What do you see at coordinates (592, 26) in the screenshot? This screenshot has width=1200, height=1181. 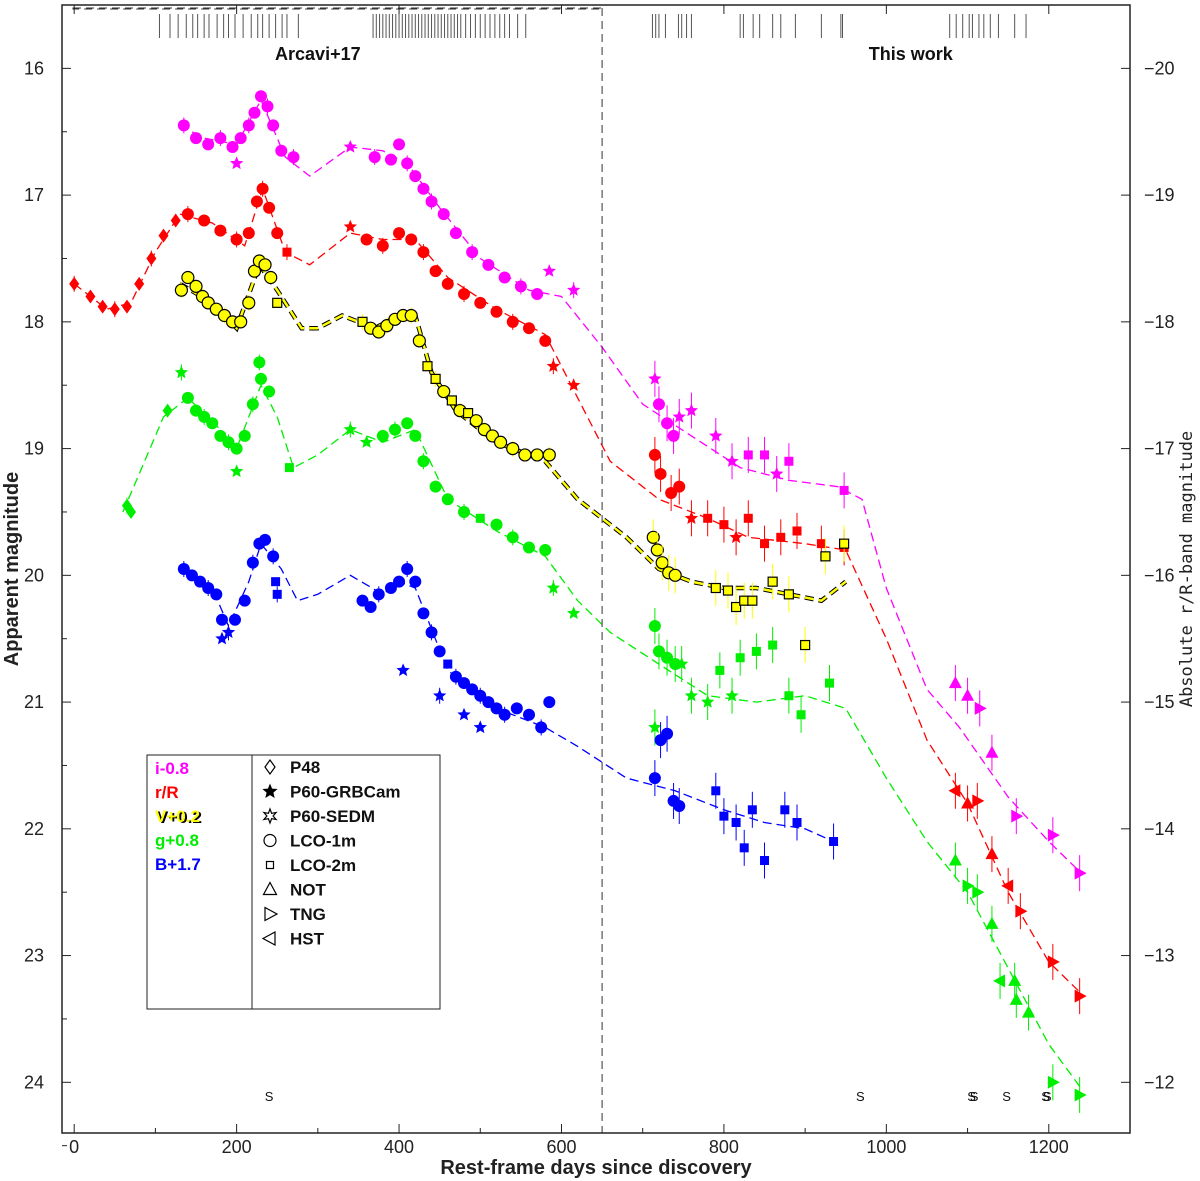 I see `spectra-epoch-ticks` at bounding box center [592, 26].